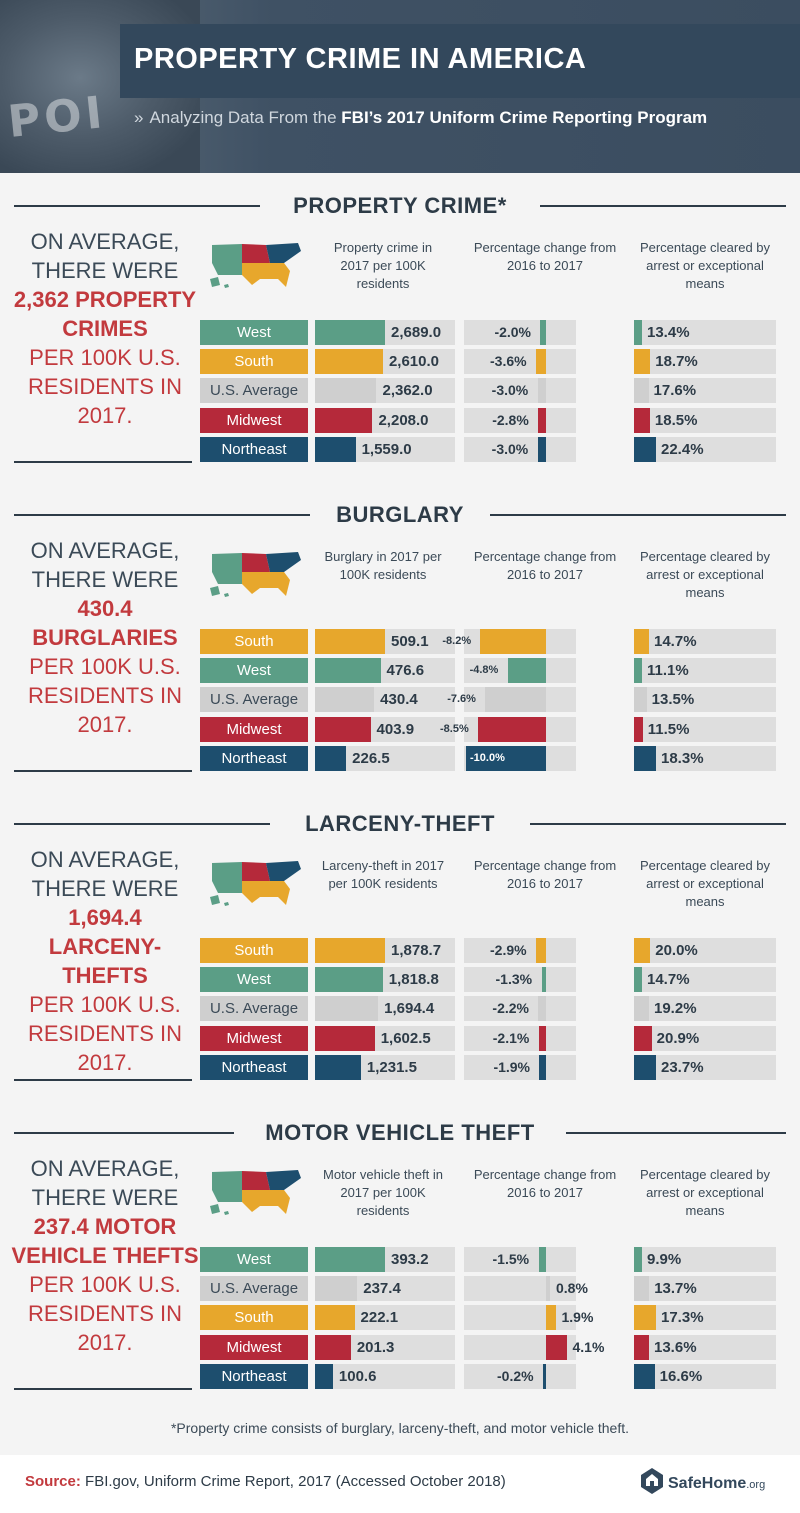 The width and height of the screenshot is (800, 1513). I want to click on table-row: South 509.1 -8.2% 14.7%, so click(490, 641).